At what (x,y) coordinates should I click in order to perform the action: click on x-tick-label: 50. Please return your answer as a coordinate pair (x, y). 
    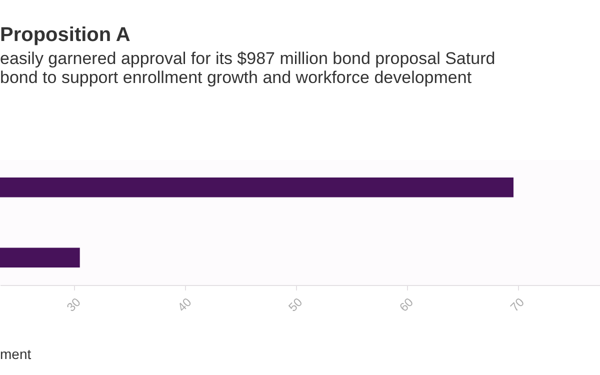
    Looking at the image, I should click on (296, 304).